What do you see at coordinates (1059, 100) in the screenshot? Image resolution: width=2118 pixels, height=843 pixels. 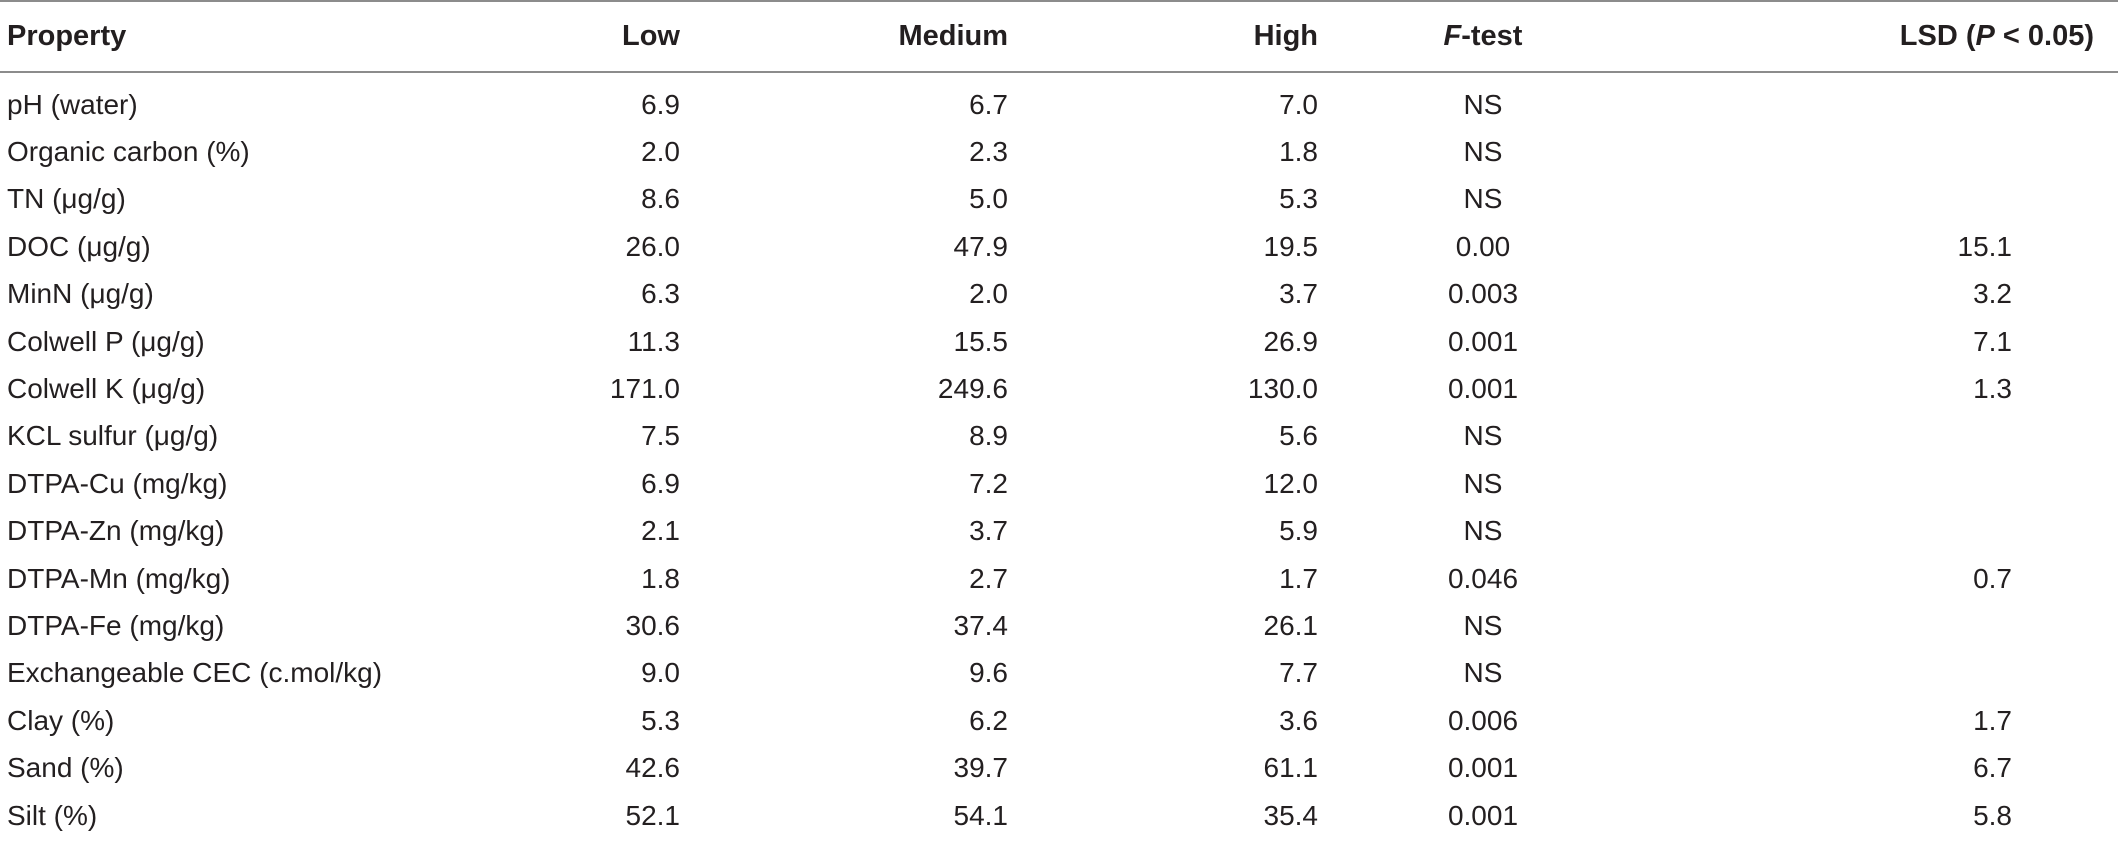 I see `table-row: pH (water) 6.9 6.7 7.0 NS` at bounding box center [1059, 100].